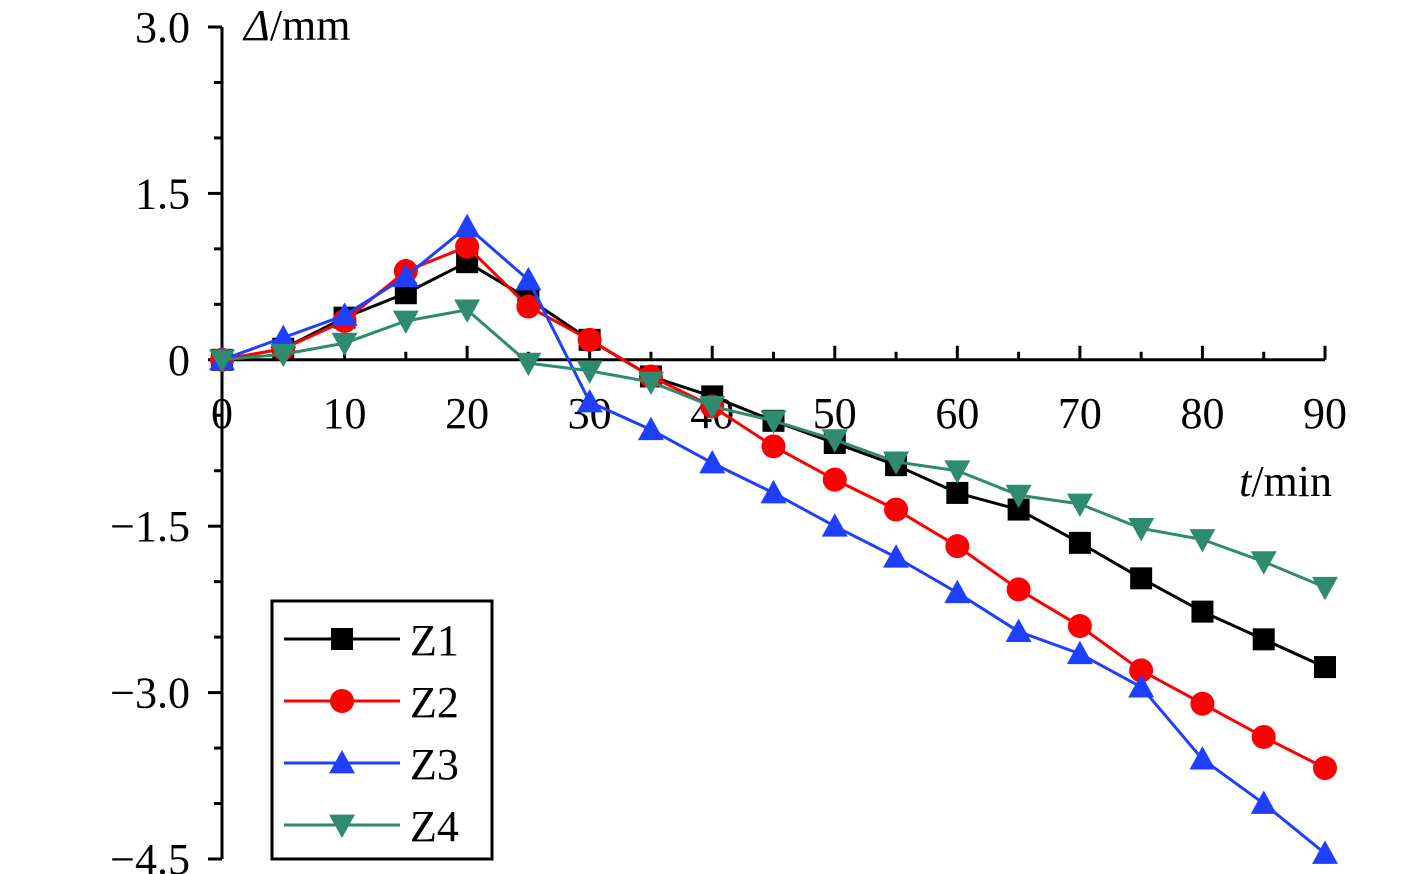  What do you see at coordinates (371, 640) in the screenshot?
I see `legend-item-z1: Z1` at bounding box center [371, 640].